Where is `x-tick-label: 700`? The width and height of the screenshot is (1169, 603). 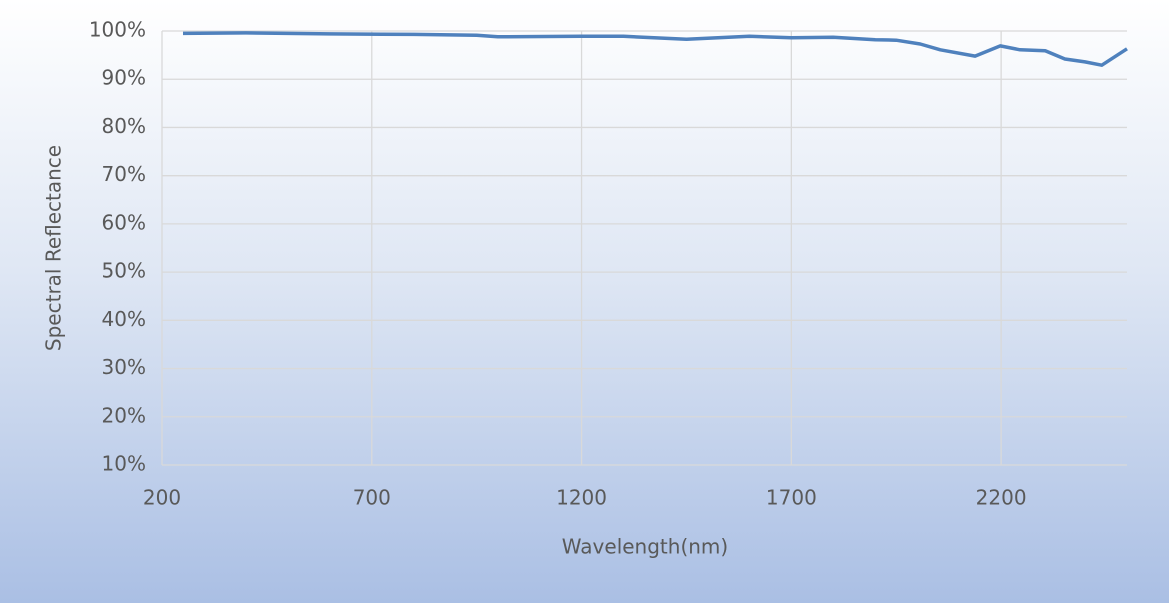
x-tick-label: 700 is located at coordinates (372, 498).